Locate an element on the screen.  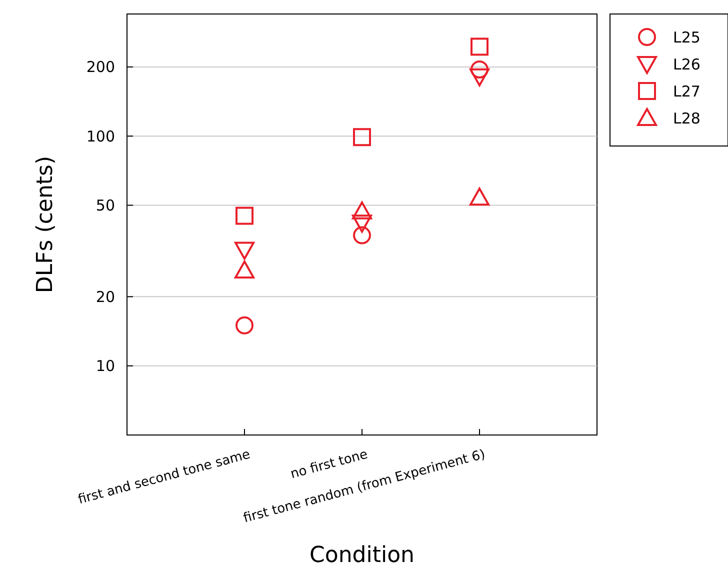
y-tick-label: 50 is located at coordinates (105, 205).